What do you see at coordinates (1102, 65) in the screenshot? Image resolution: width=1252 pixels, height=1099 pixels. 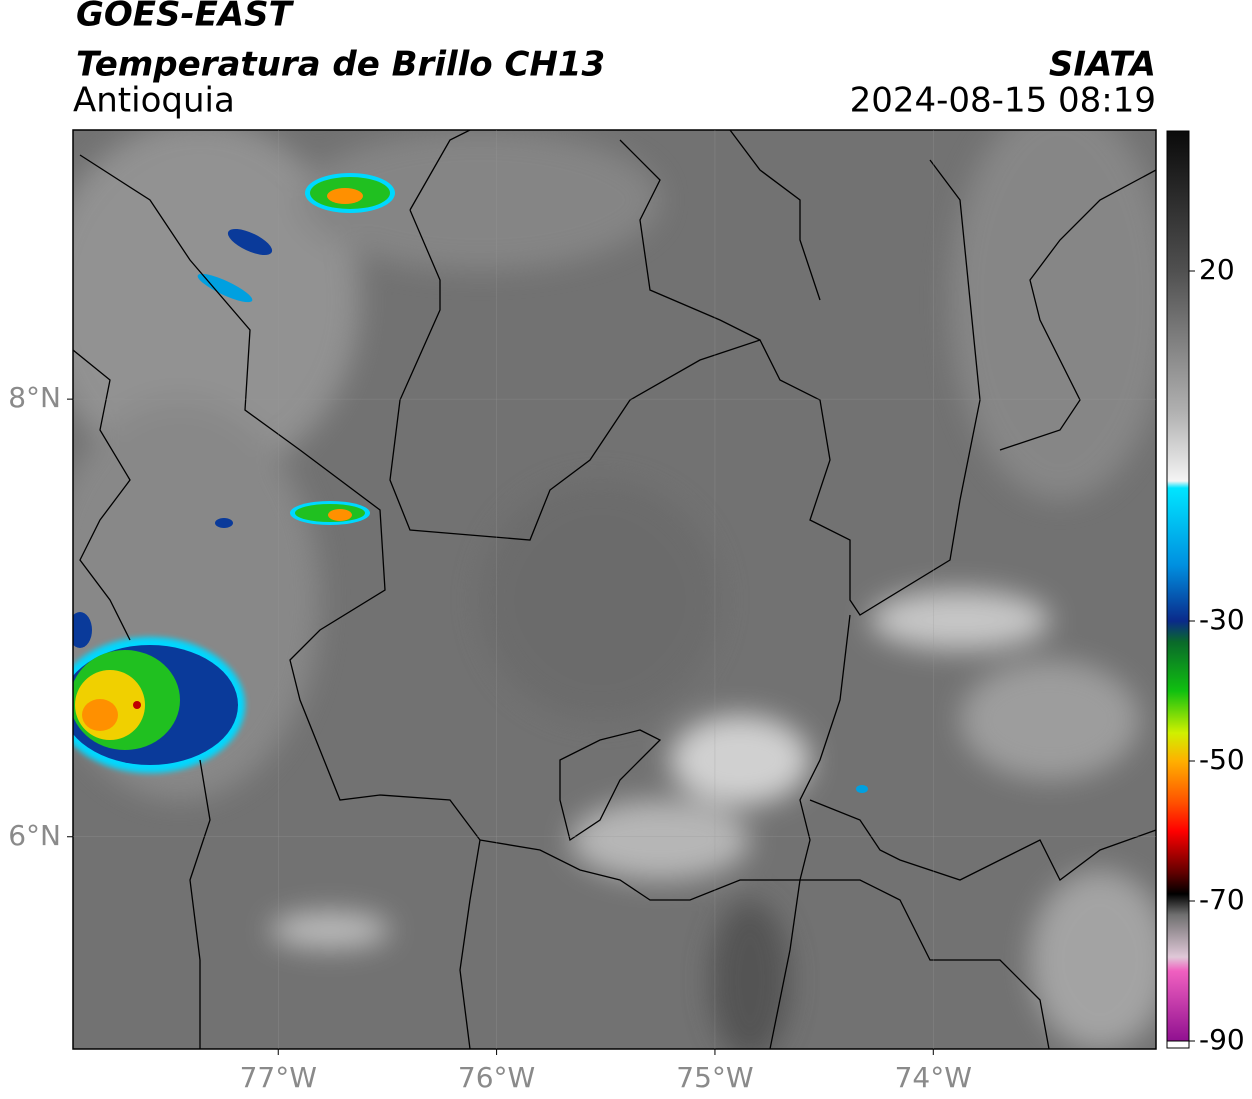 I see `source: SIATA` at bounding box center [1102, 65].